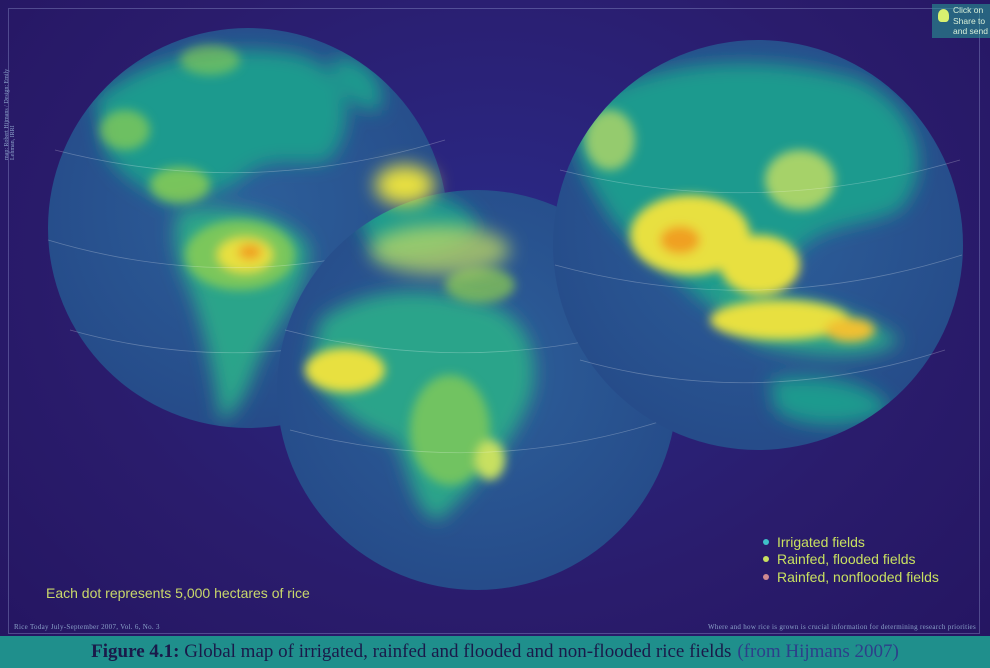 The height and width of the screenshot is (668, 990). I want to click on heat-bridge, so click(440, 220).